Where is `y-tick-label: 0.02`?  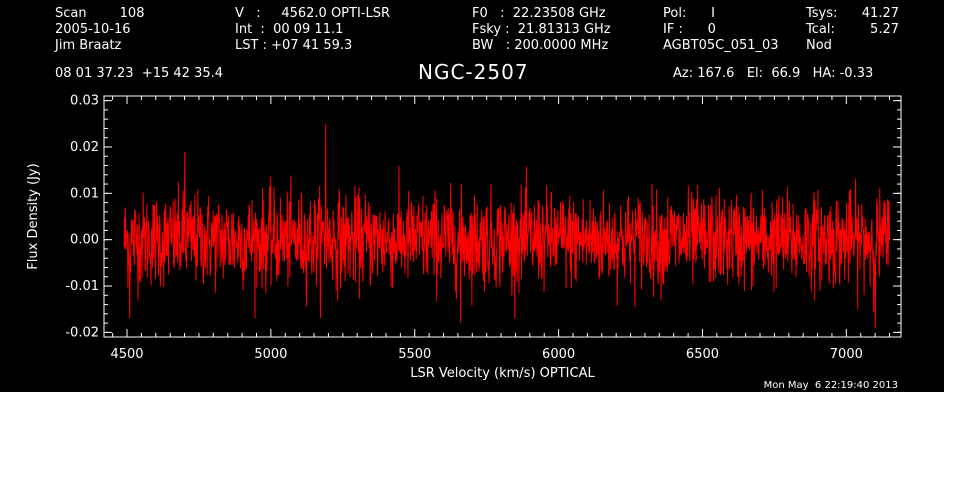
y-tick-label: 0.02 is located at coordinates (84, 147).